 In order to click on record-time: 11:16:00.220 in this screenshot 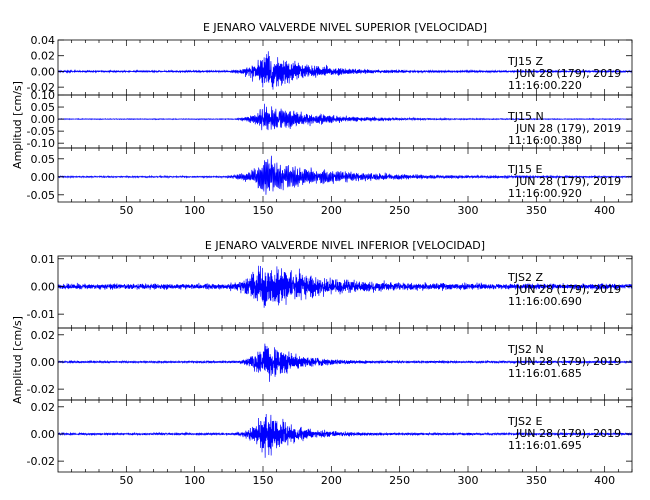, I will do `click(545, 85)`.